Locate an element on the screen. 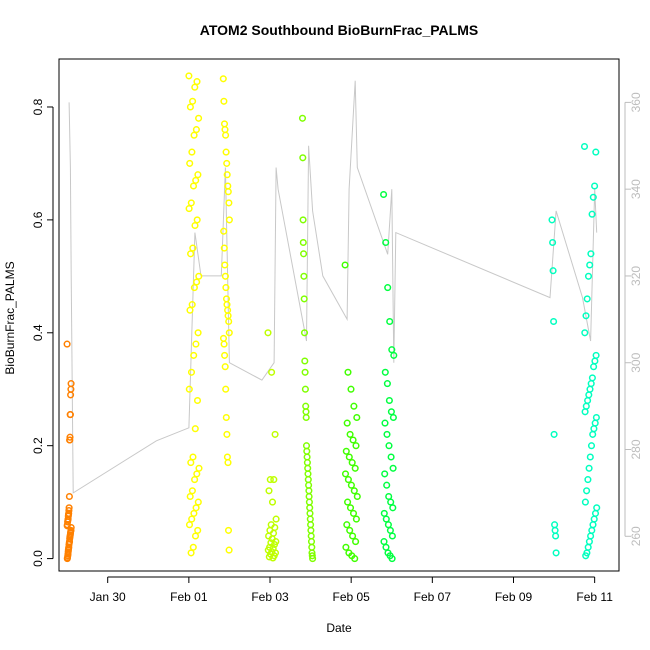 The height and width of the screenshot is (650, 650). x-tick-label: Feb 05 is located at coordinates (351, 597).